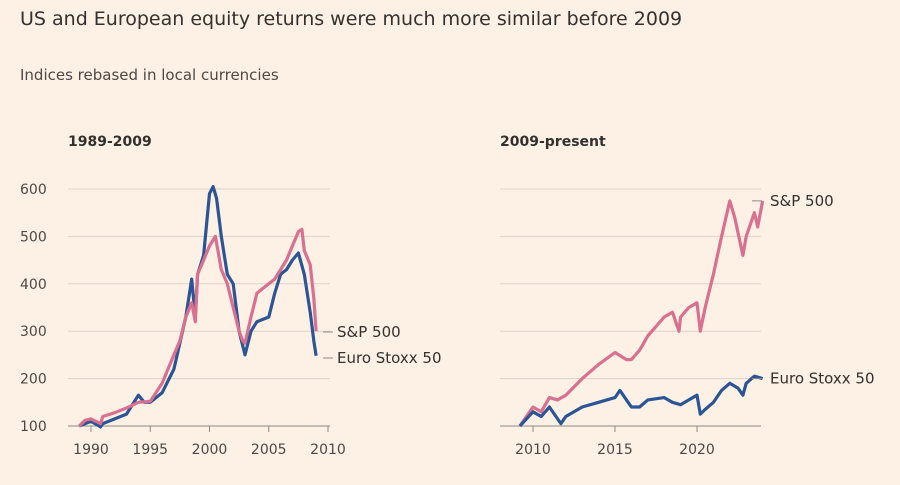 The width and height of the screenshot is (900, 485). What do you see at coordinates (33, 285) in the screenshot?
I see `y-tick-label: 400` at bounding box center [33, 285].